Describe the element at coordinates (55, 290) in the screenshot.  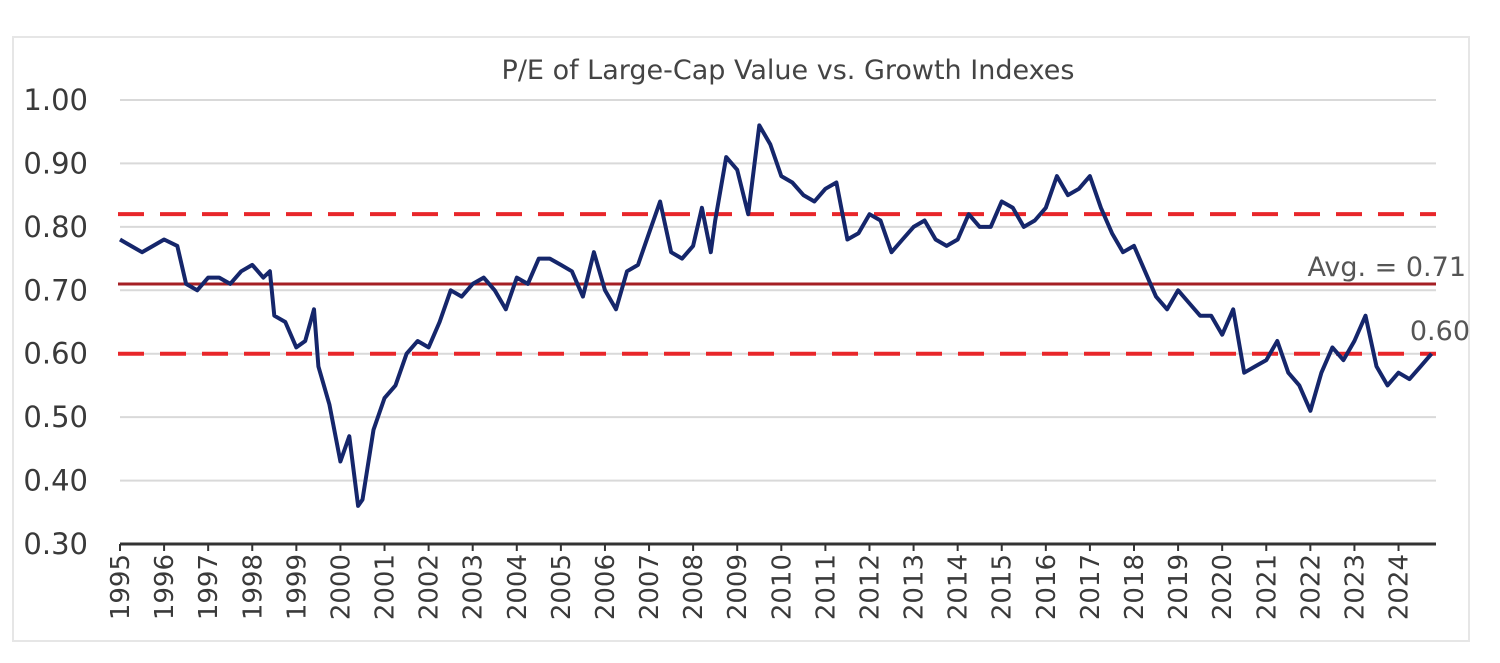
I see `y-tick-label: 0.70` at that location.